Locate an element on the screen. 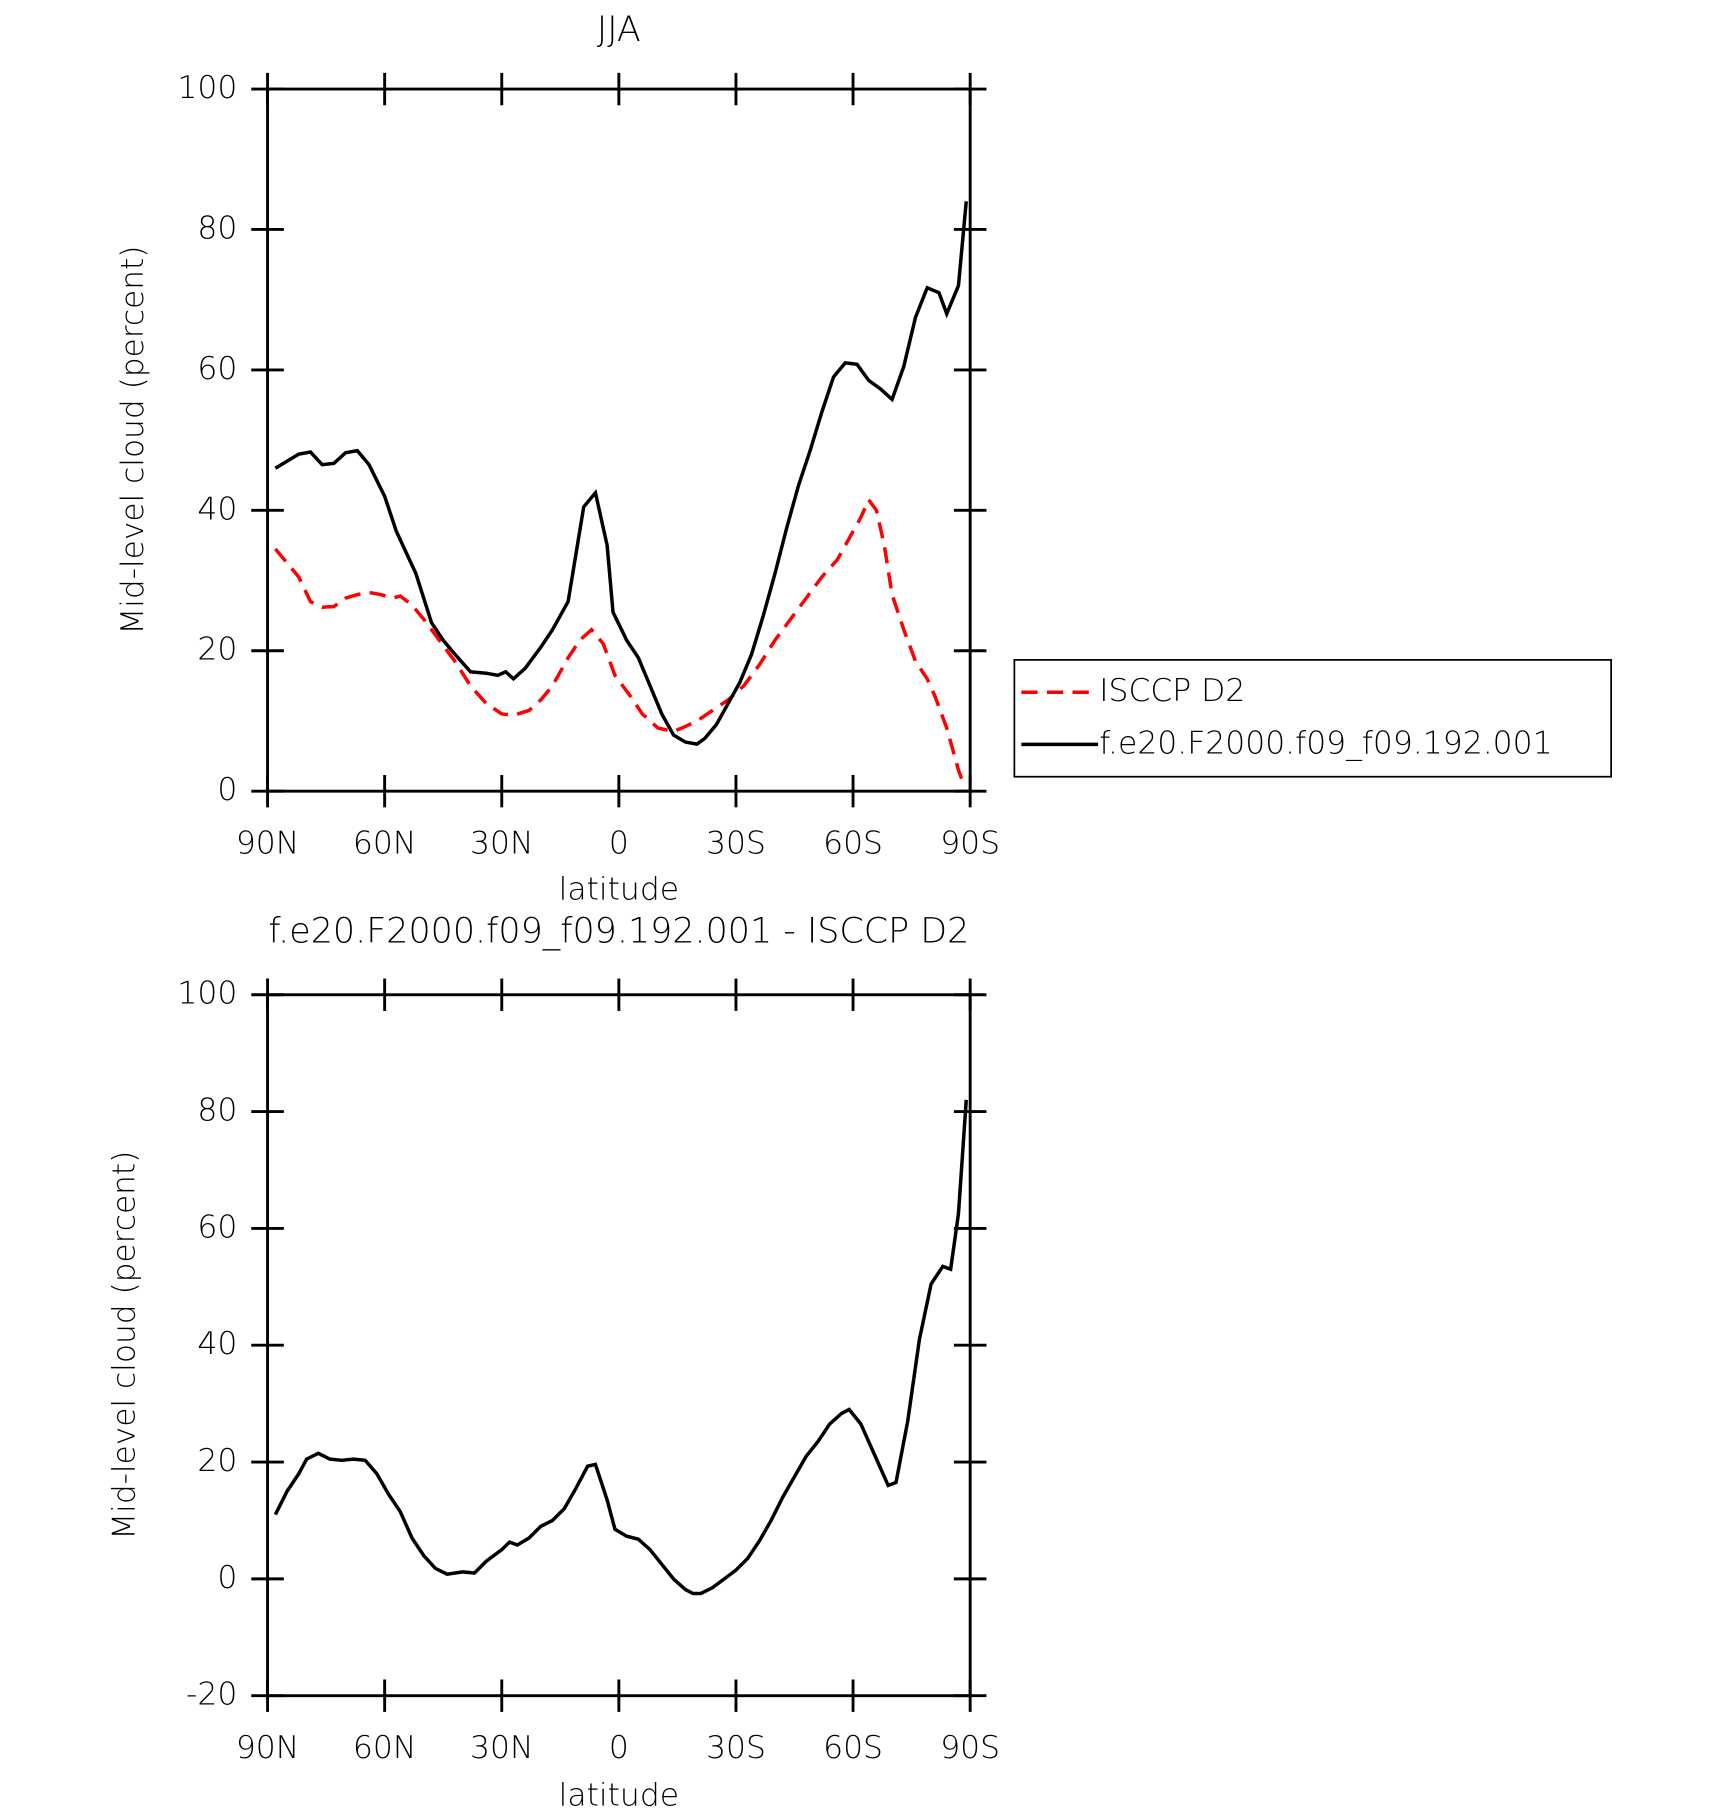  legend-label: ISCCP D2 is located at coordinates (1172, 691).